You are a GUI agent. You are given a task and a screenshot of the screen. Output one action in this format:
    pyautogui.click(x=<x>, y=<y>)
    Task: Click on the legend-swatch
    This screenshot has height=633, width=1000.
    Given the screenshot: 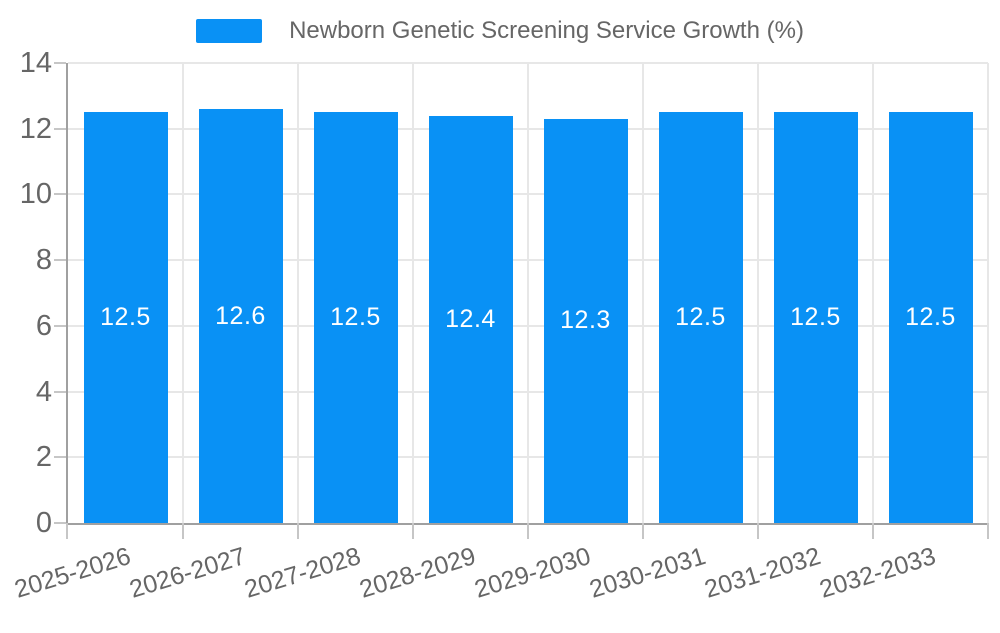 What is the action you would take?
    pyautogui.click(x=229, y=31)
    